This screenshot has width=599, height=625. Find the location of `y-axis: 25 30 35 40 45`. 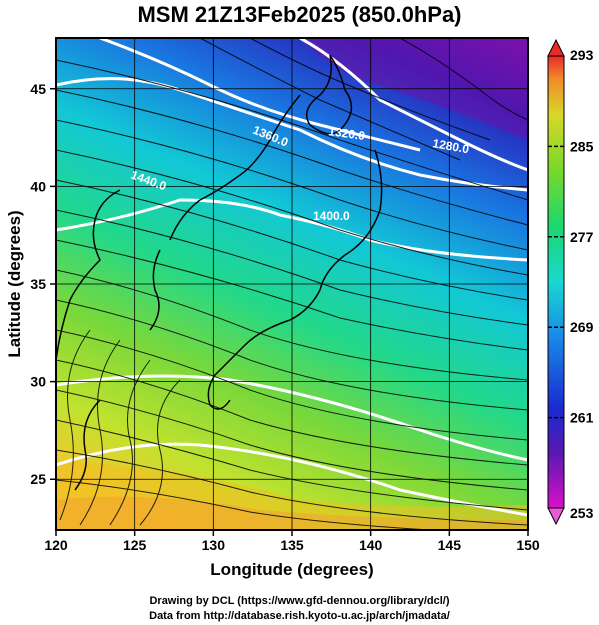

y-axis: 25 30 35 40 45 is located at coordinates (43, 284).